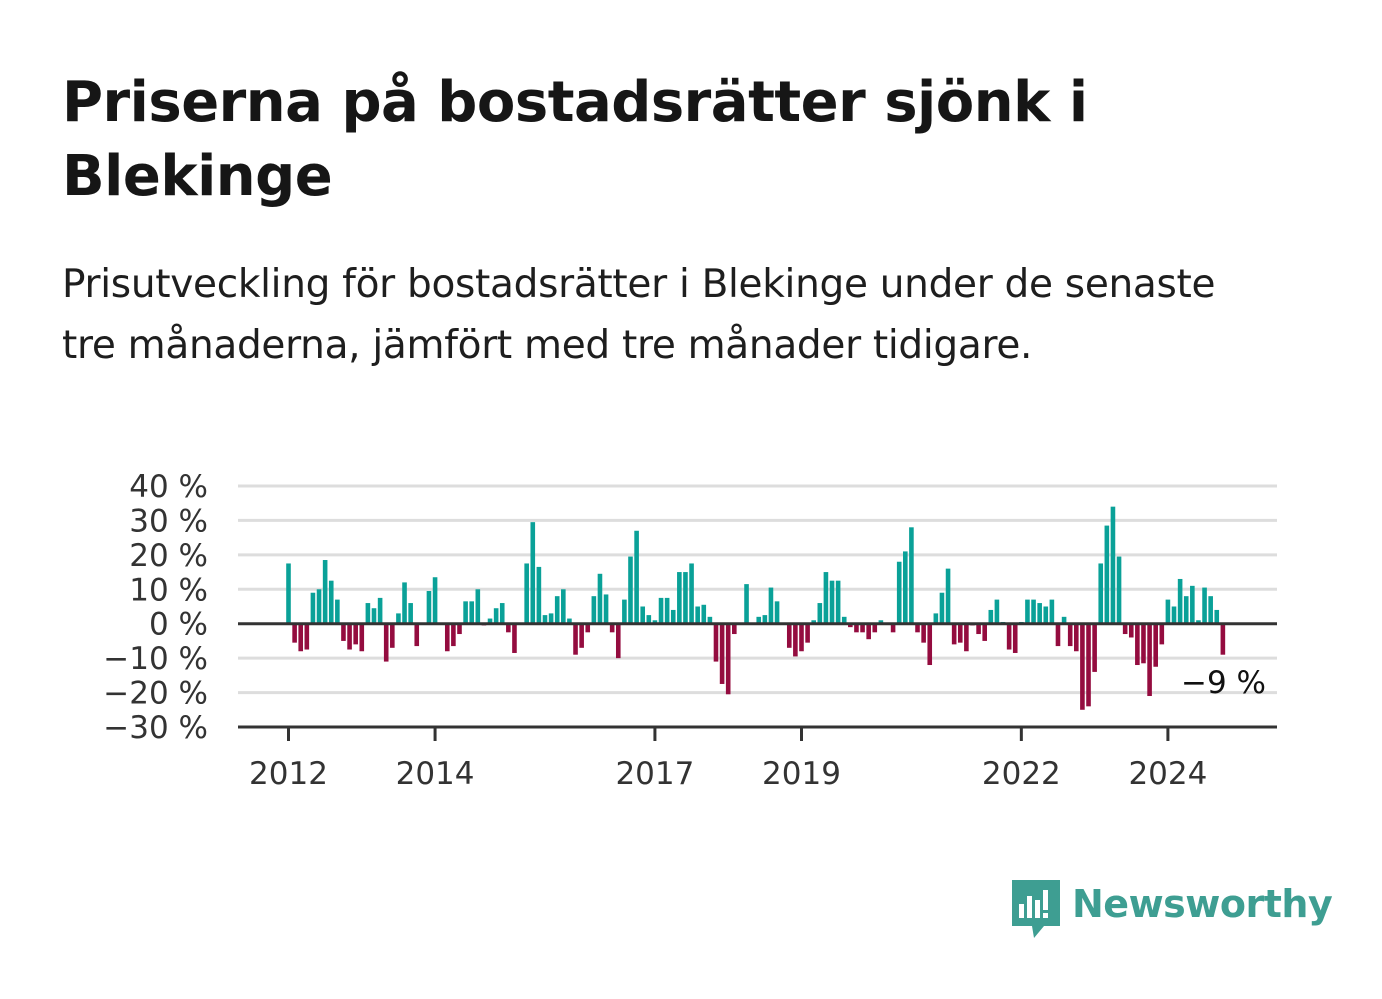  What do you see at coordinates (155, 694) in the screenshot?
I see `y-tick-label: −20 %` at bounding box center [155, 694].